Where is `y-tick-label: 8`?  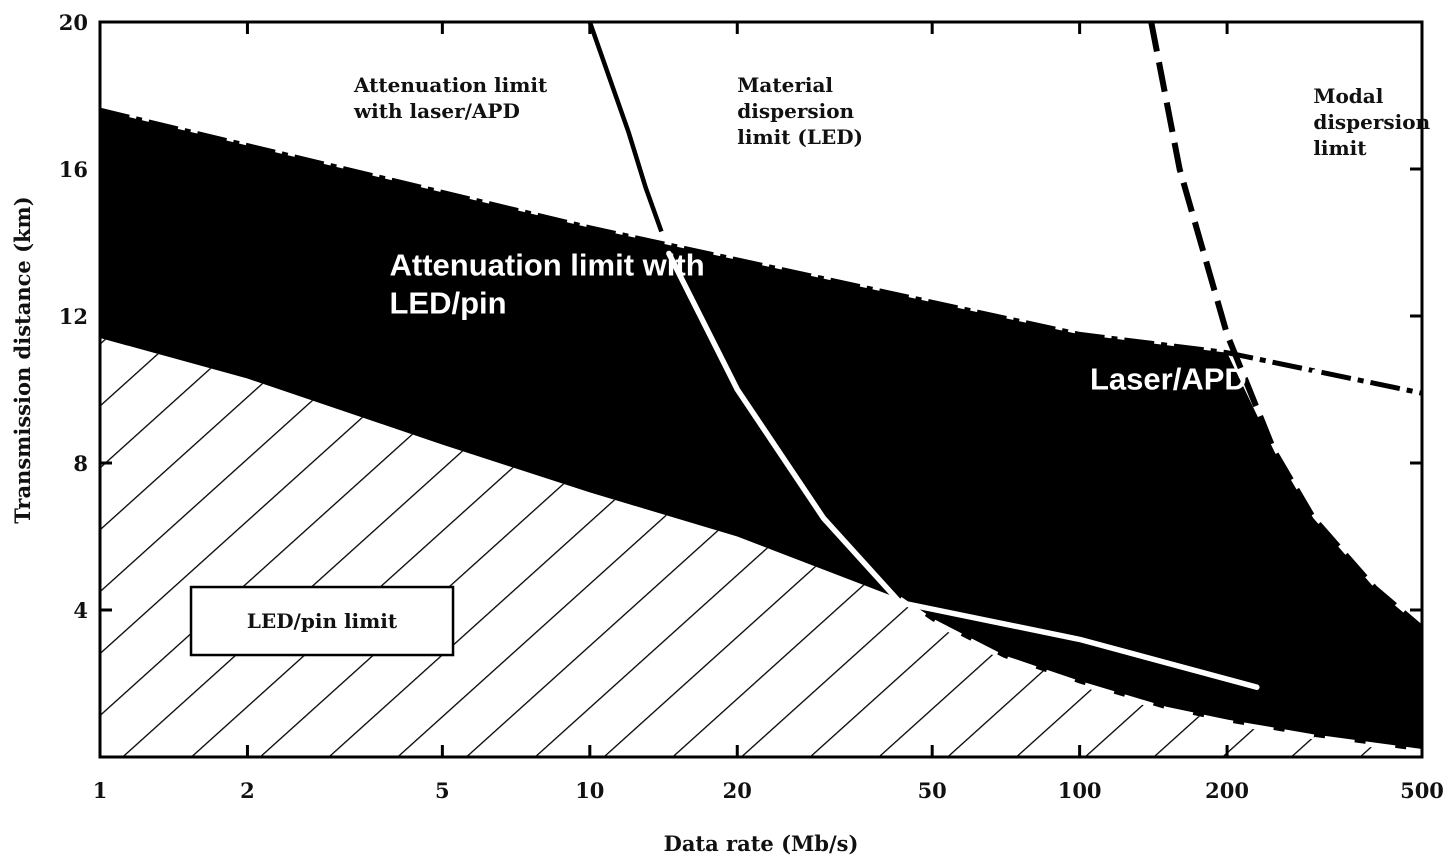
y-tick-label: 8 is located at coordinates (80, 463).